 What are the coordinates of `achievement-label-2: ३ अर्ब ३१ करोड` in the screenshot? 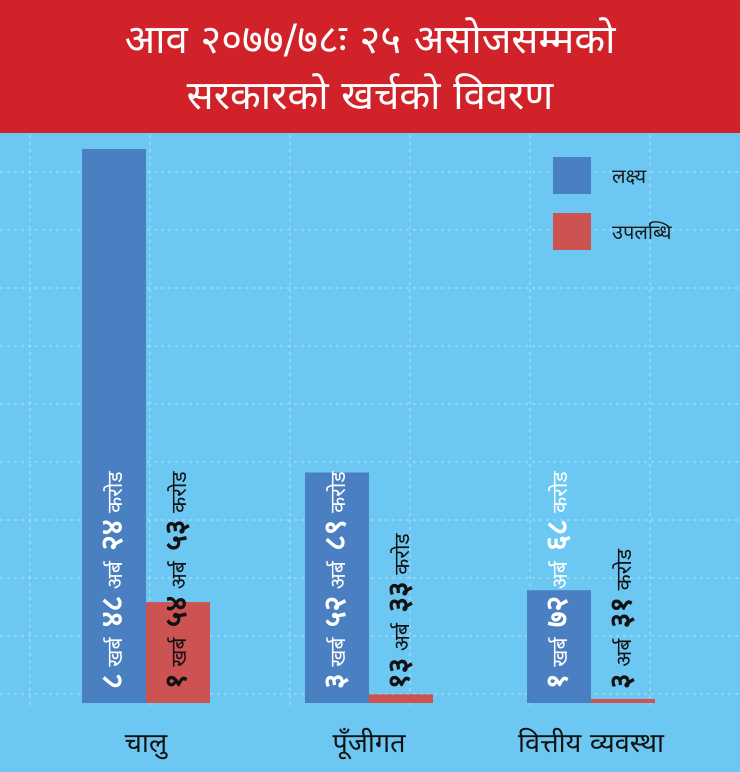 It's located at (621, 618).